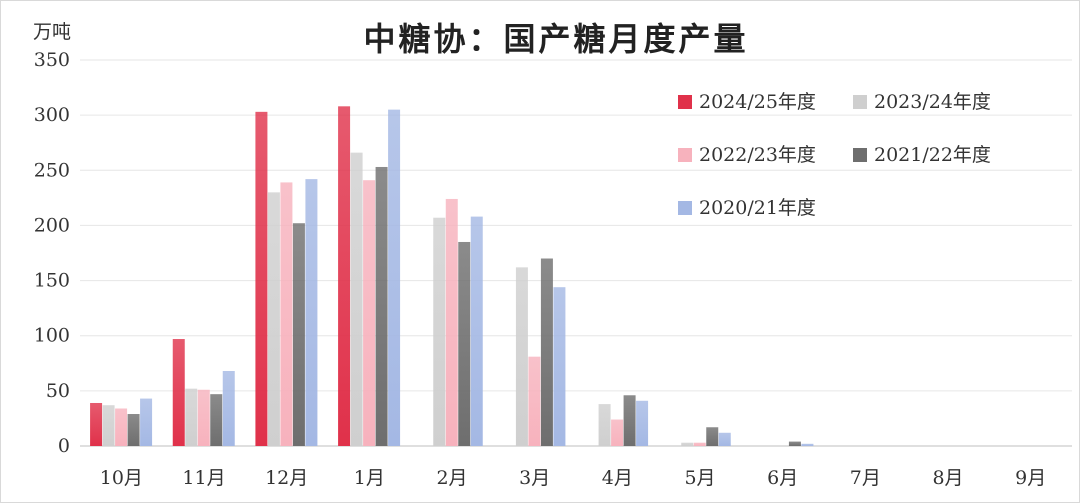  Describe the element at coordinates (534, 478) in the screenshot. I see `x-tick-label: 3月` at that location.